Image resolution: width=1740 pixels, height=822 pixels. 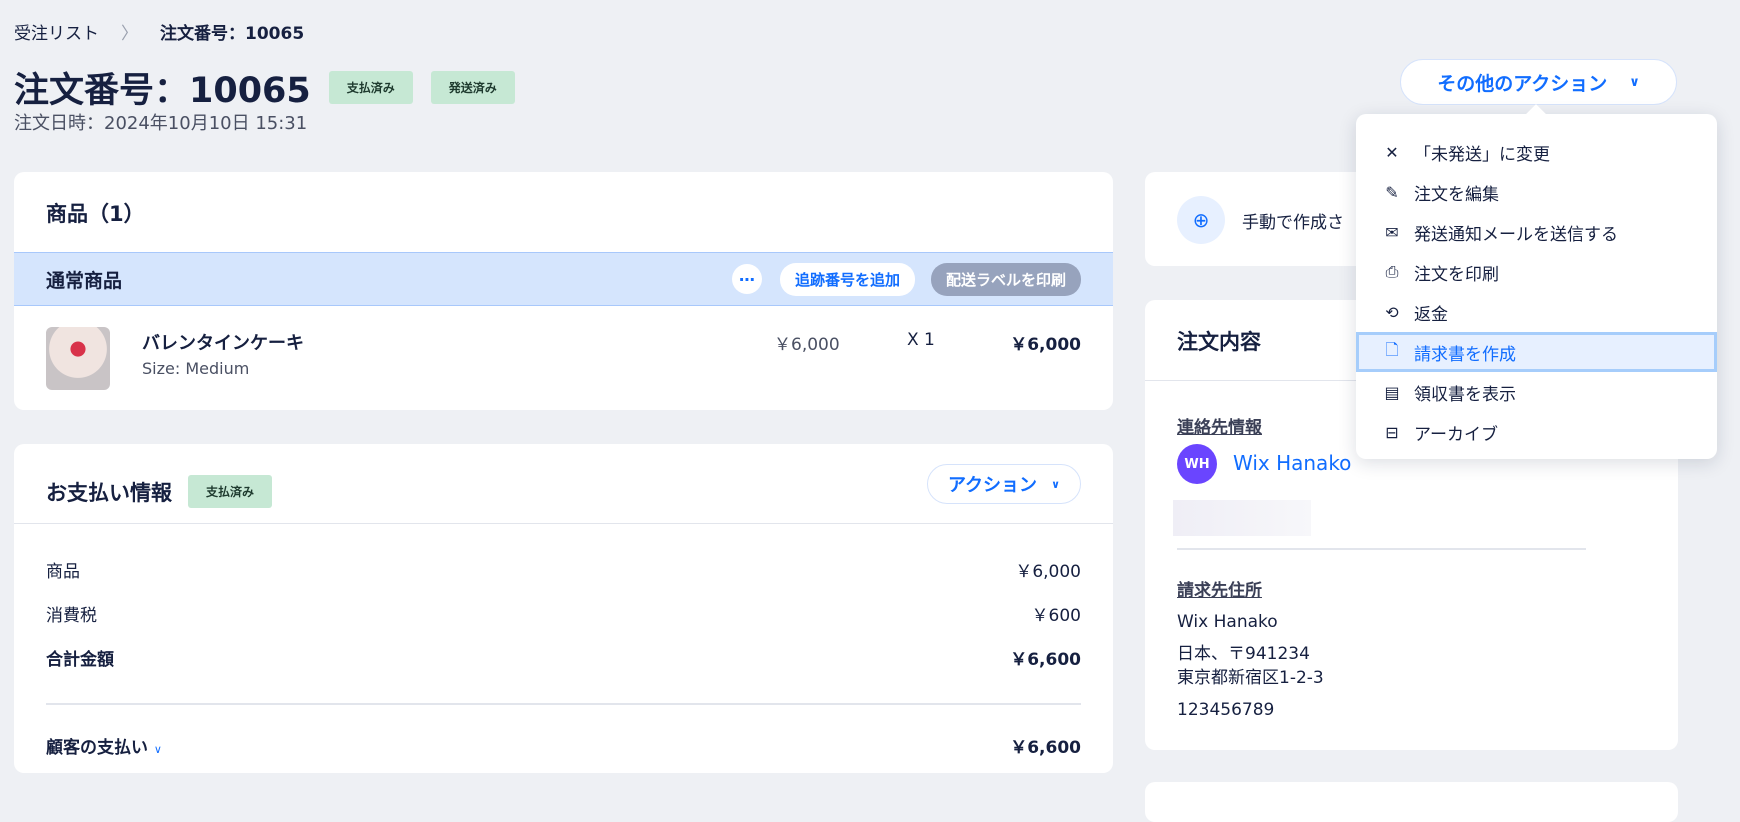 What do you see at coordinates (1392, 349) in the screenshot?
I see `invoice-icon: 🗋` at bounding box center [1392, 349].